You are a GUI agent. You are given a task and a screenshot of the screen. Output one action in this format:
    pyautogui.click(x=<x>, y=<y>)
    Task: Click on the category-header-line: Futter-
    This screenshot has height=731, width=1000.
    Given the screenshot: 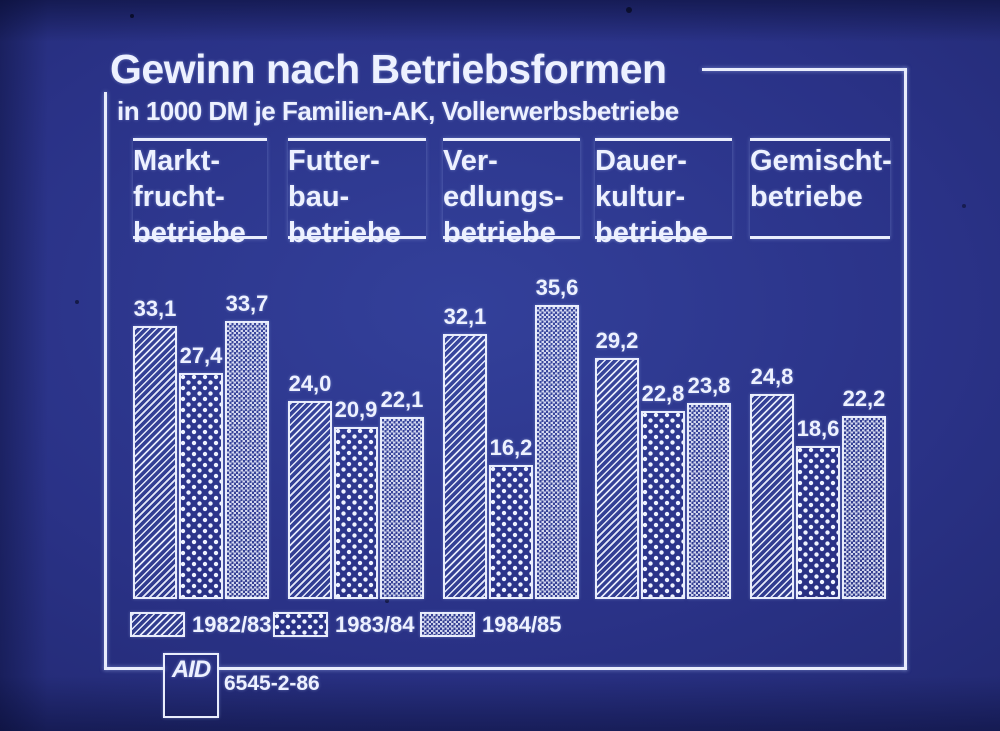 What is the action you would take?
    pyautogui.click(x=334, y=161)
    